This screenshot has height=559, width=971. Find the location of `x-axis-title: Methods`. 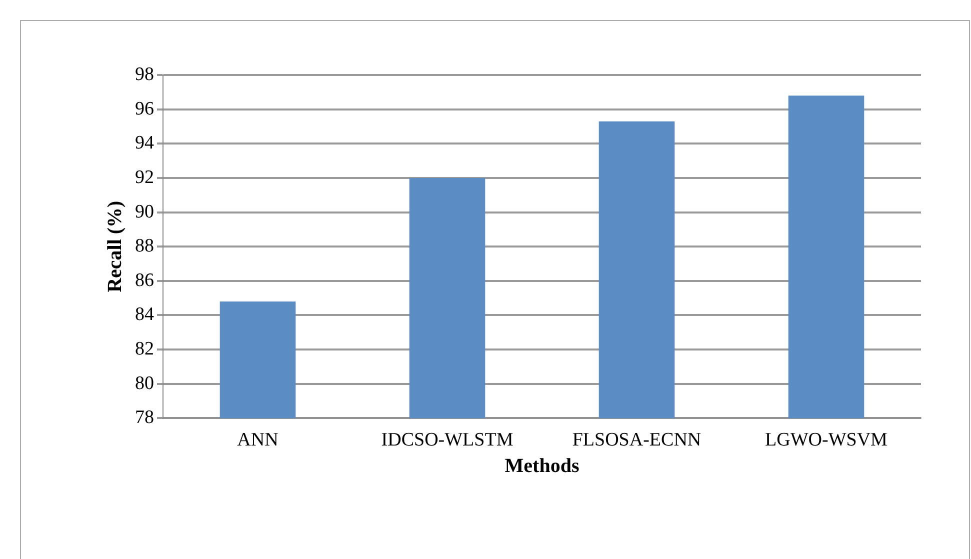

x-axis-title: Methods is located at coordinates (542, 466).